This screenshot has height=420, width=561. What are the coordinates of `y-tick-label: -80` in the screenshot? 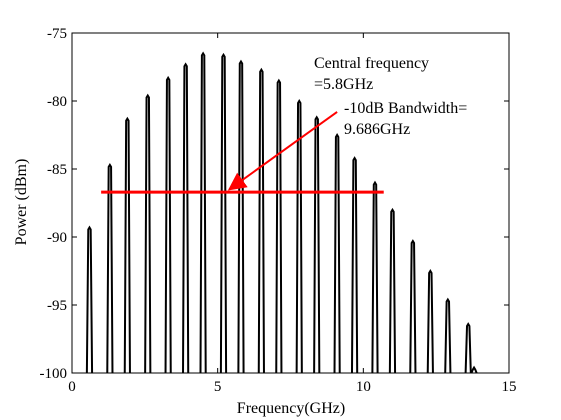 It's located at (57, 102).